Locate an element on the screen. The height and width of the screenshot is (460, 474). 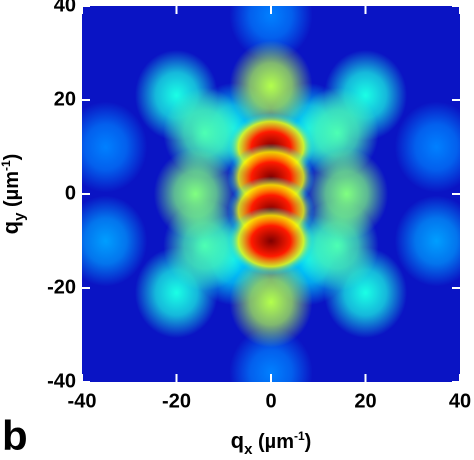
x-axis-label-part: -1 is located at coordinates (299, 436).